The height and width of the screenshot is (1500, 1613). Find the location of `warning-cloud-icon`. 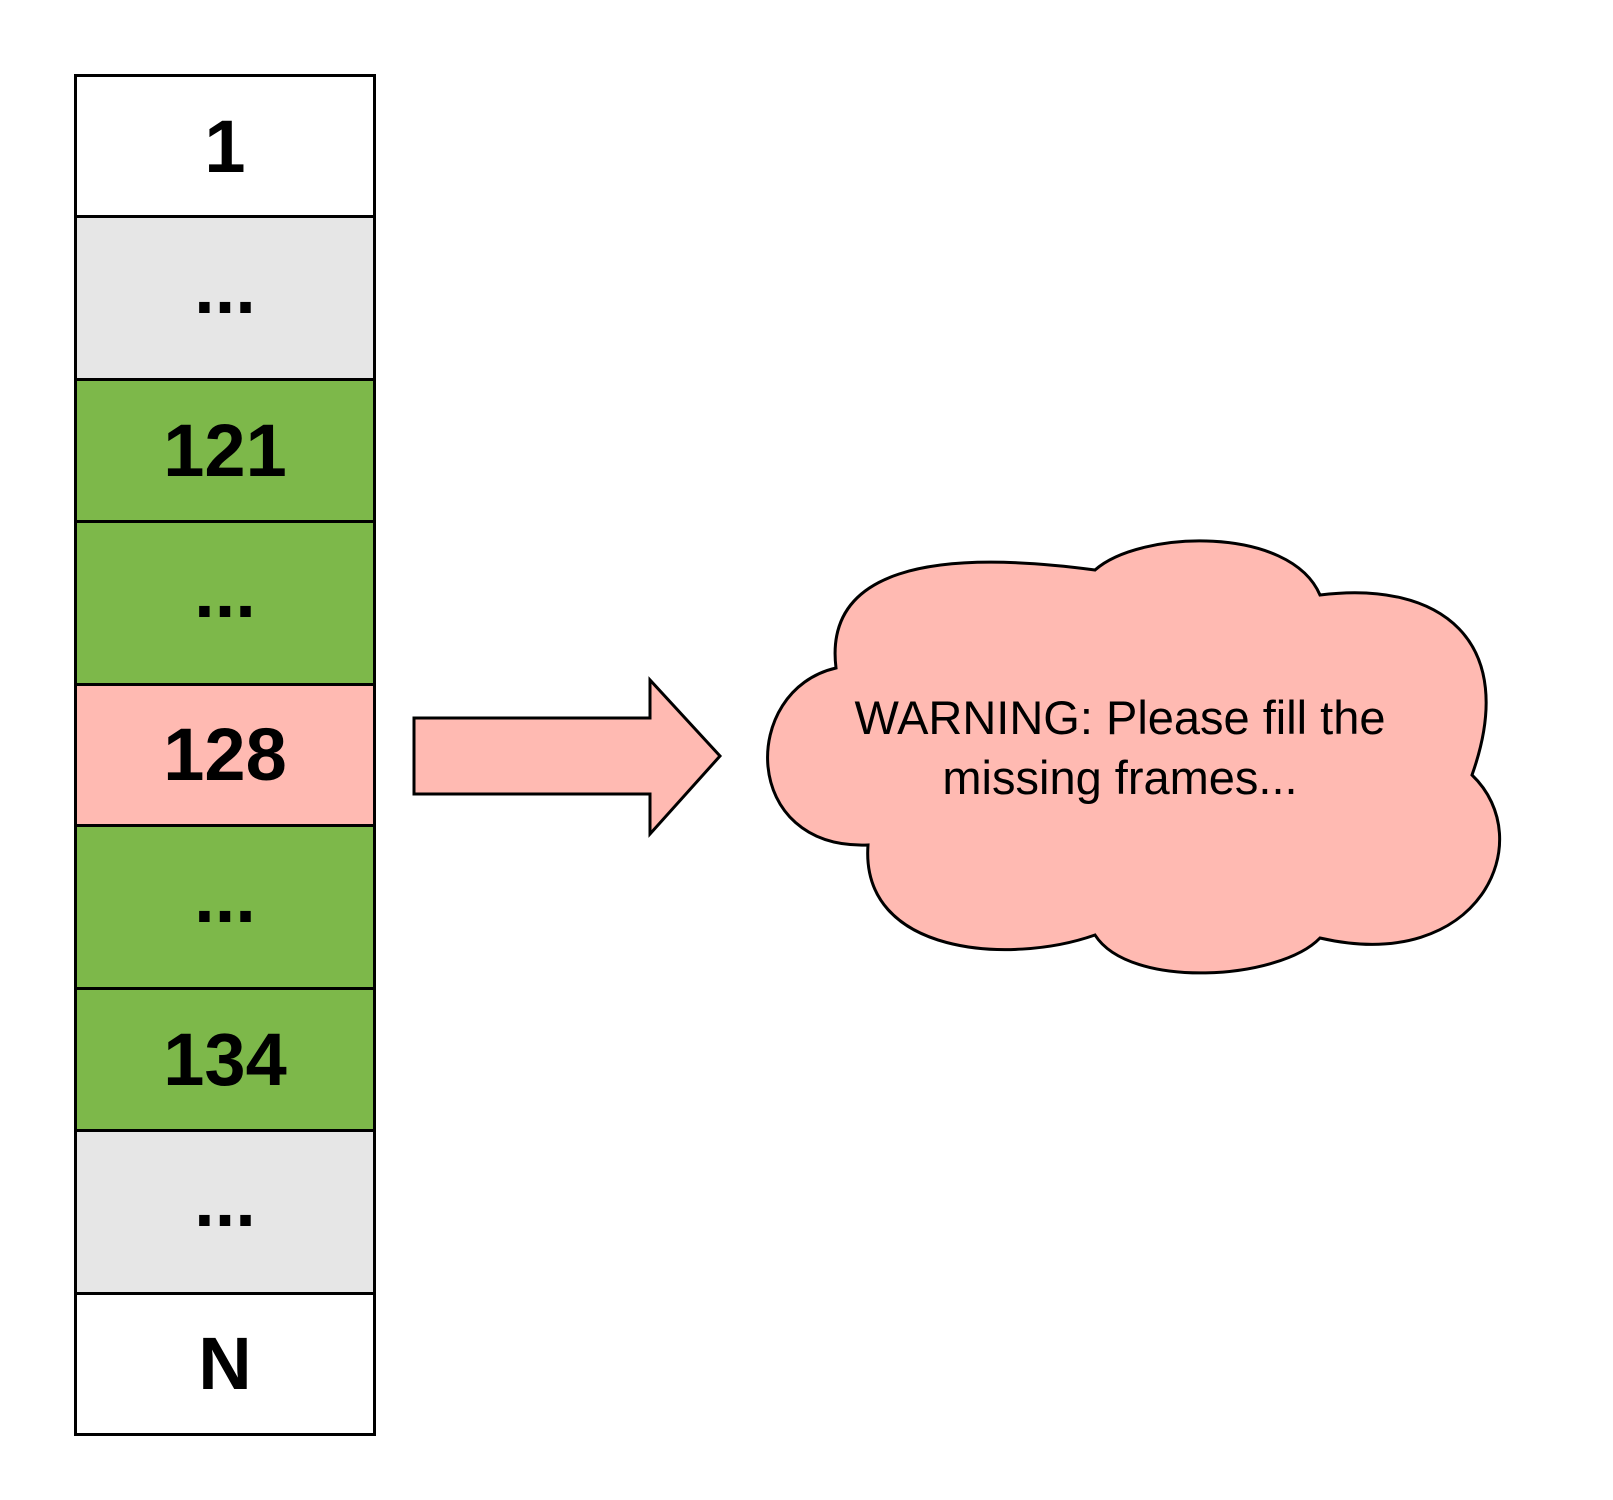

warning-cloud-icon is located at coordinates (1134, 757).